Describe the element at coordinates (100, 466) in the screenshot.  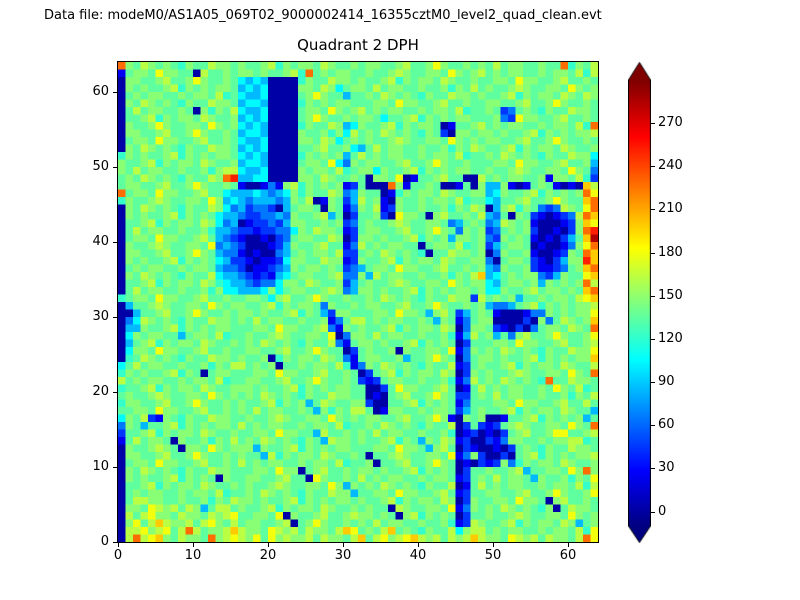
I see `y-tick-label: 10` at that location.